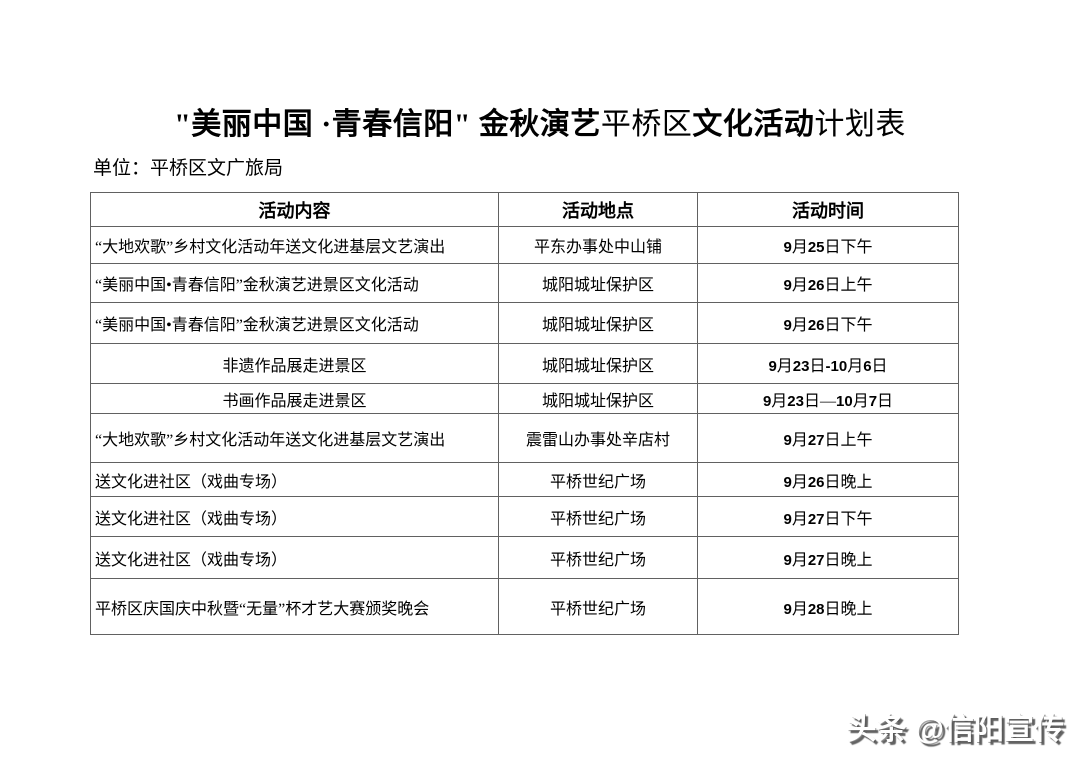  What do you see at coordinates (753, 124) in the screenshot?
I see `title-segment-3: 文化活动` at bounding box center [753, 124].